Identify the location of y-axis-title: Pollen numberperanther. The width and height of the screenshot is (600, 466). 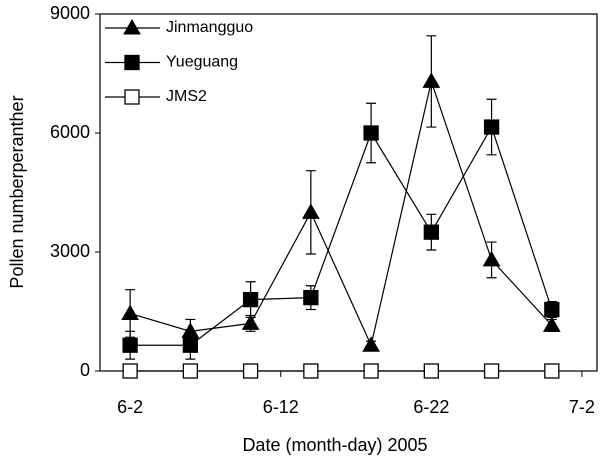
(17, 191).